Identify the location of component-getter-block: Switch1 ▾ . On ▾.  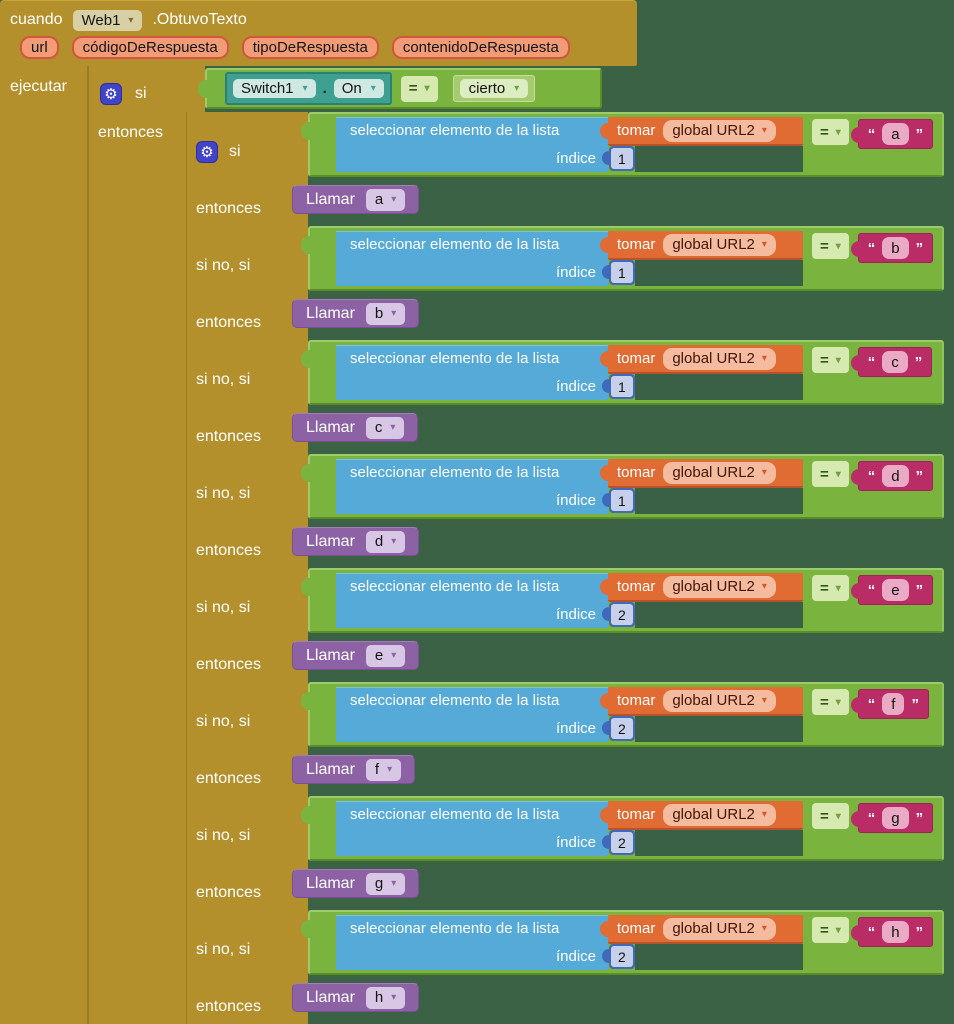
(308, 88).